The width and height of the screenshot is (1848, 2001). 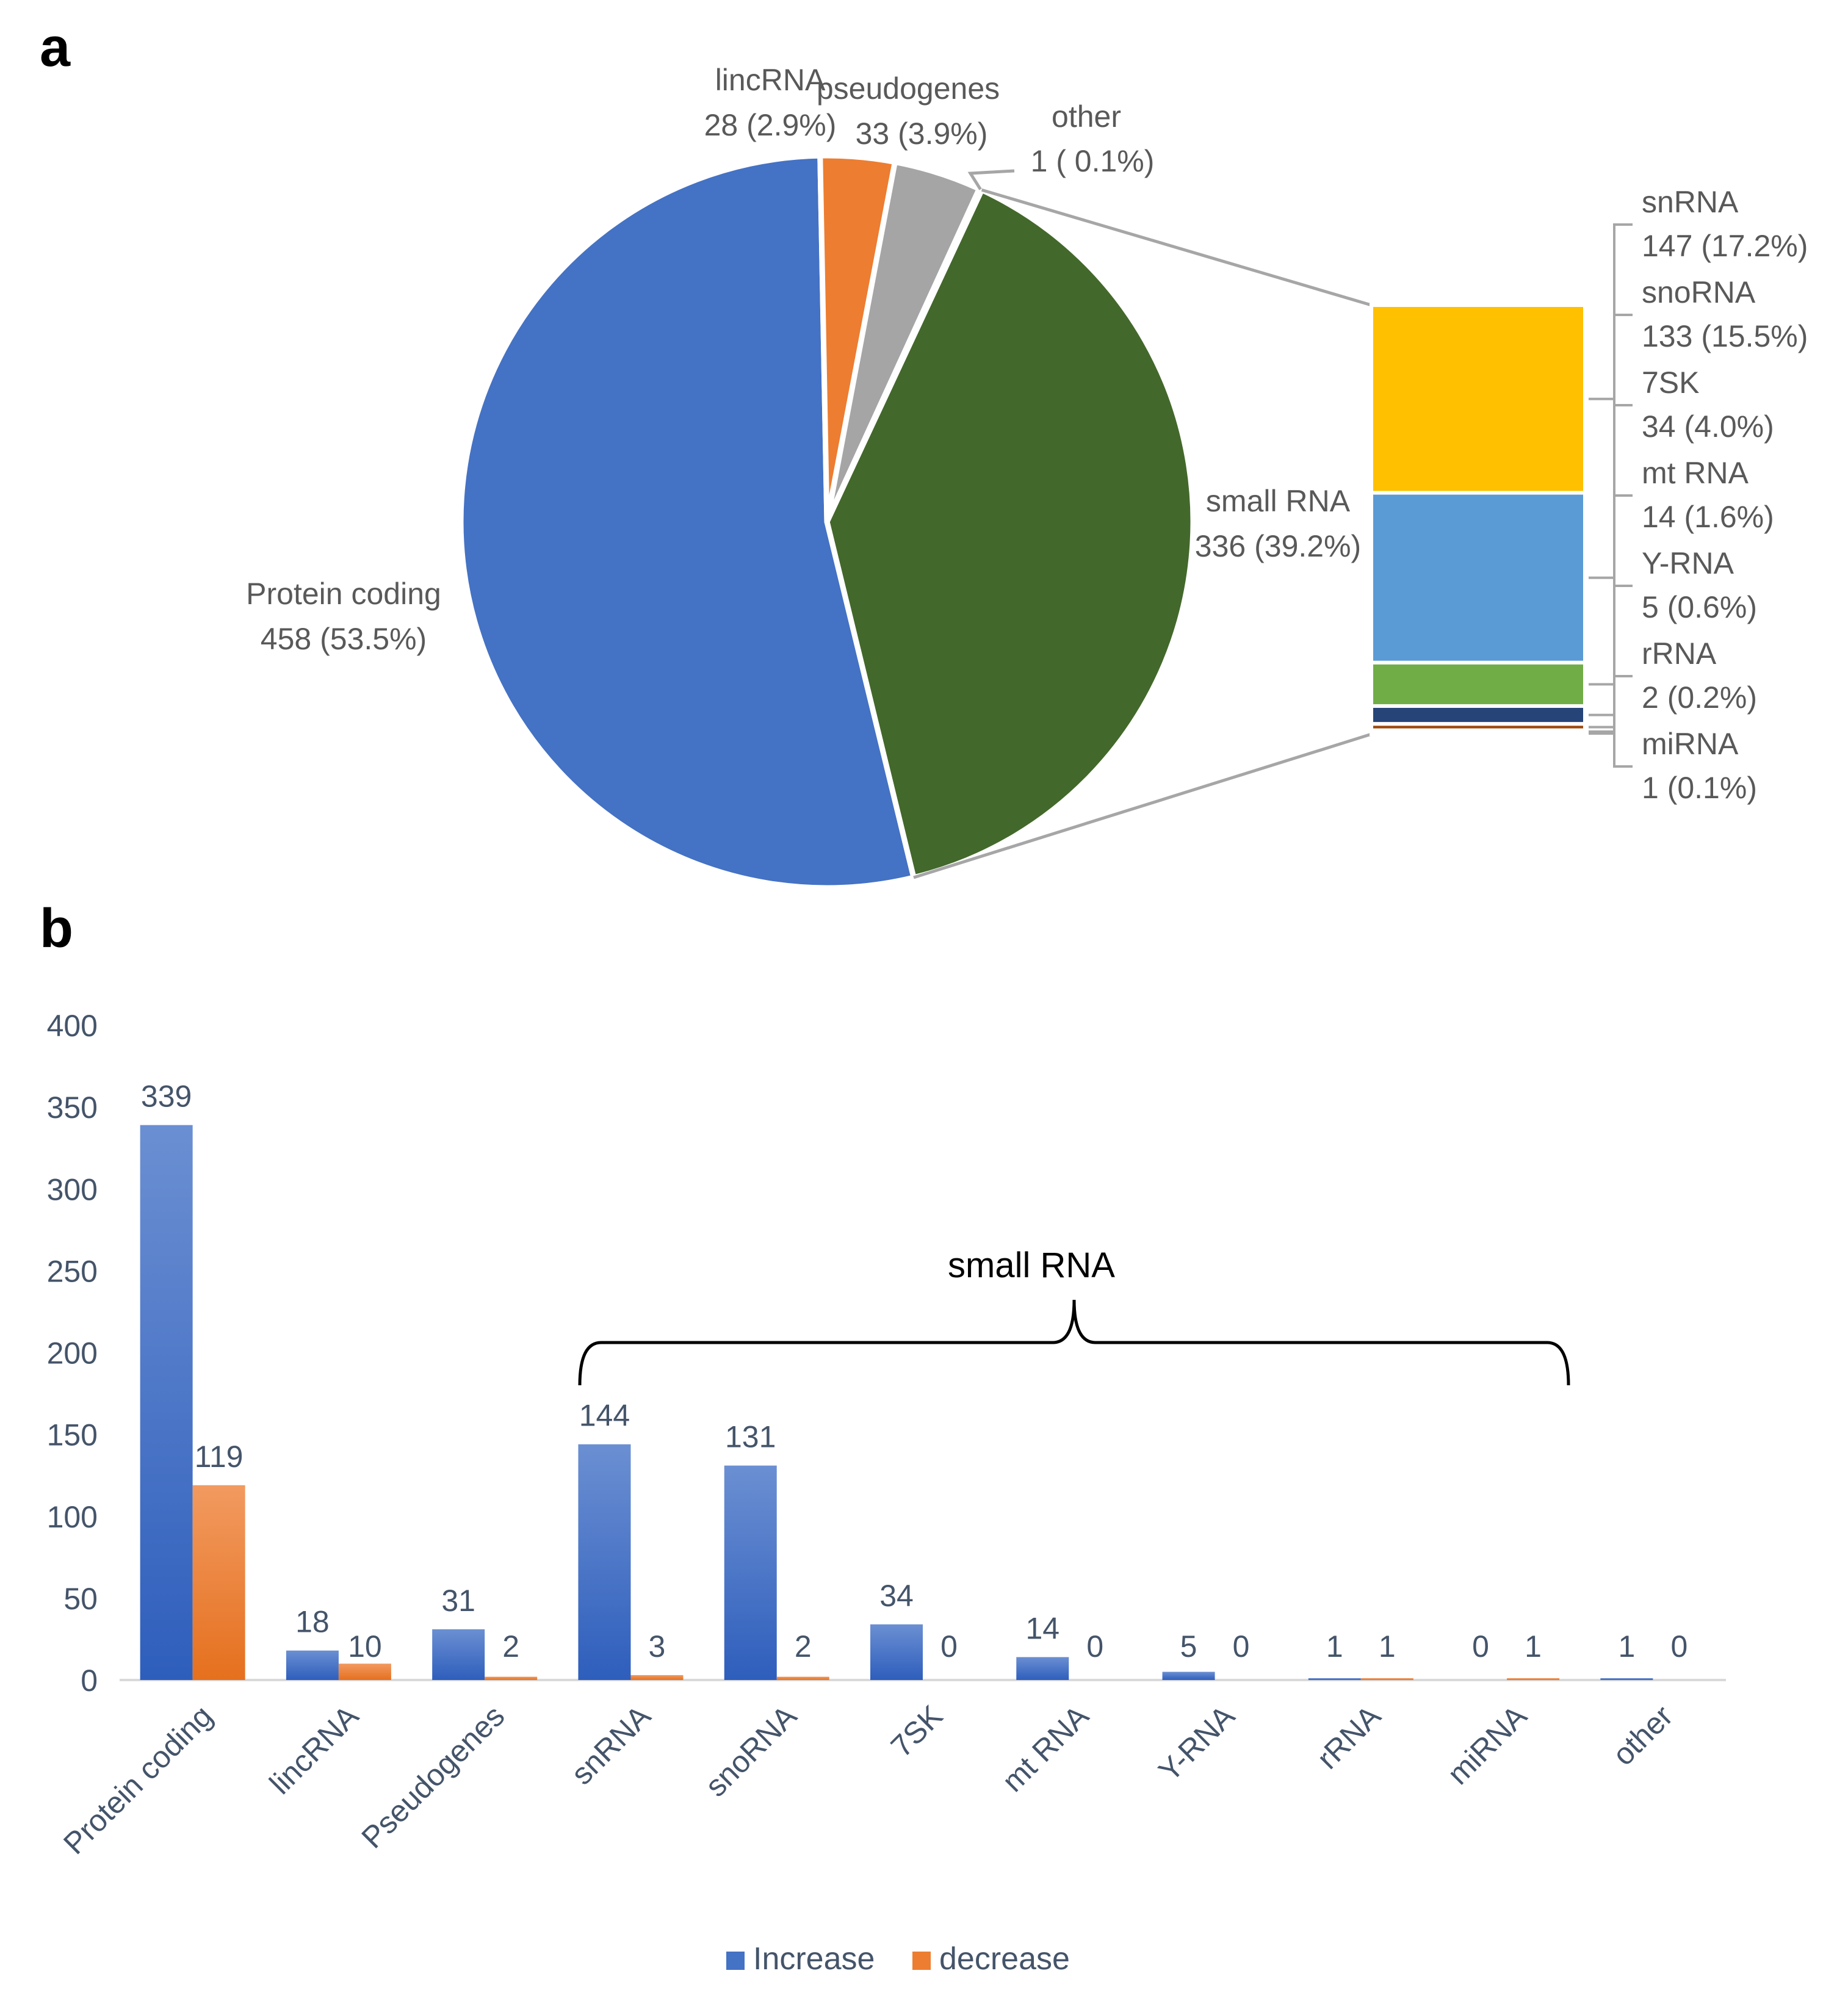 I want to click on bar-value-increase-9: 0, so click(x=1480, y=1646).